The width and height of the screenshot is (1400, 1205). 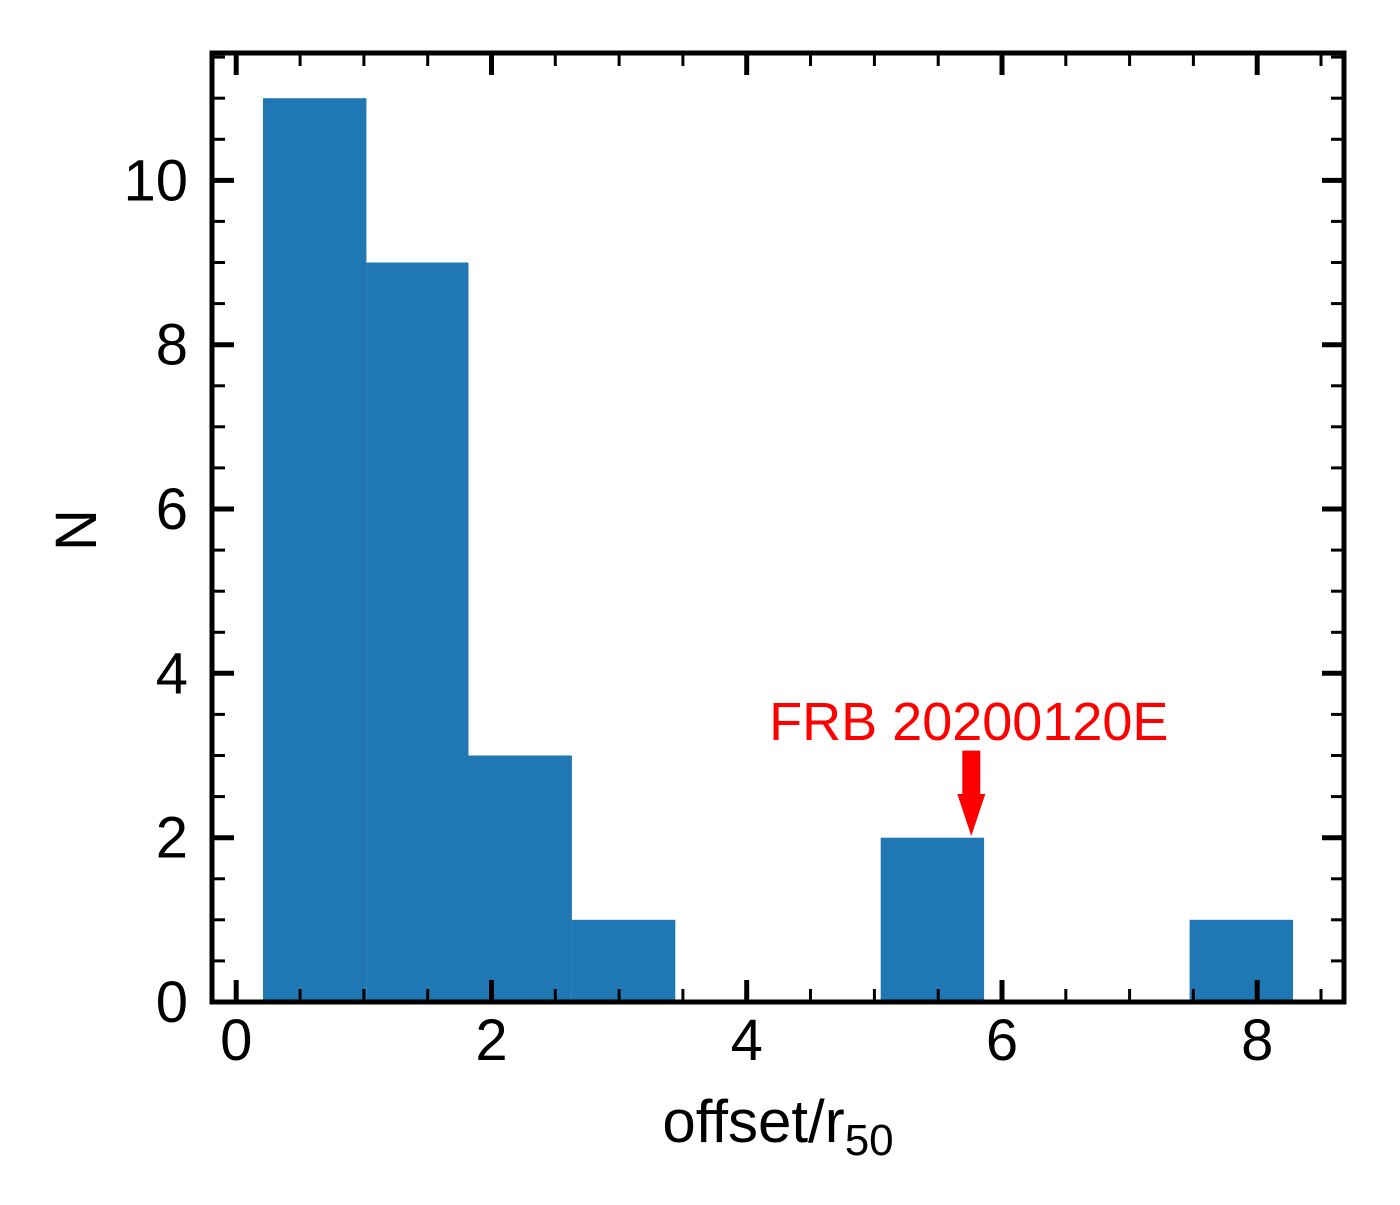 What do you see at coordinates (76, 530) in the screenshot?
I see `y-axis-label: N` at bounding box center [76, 530].